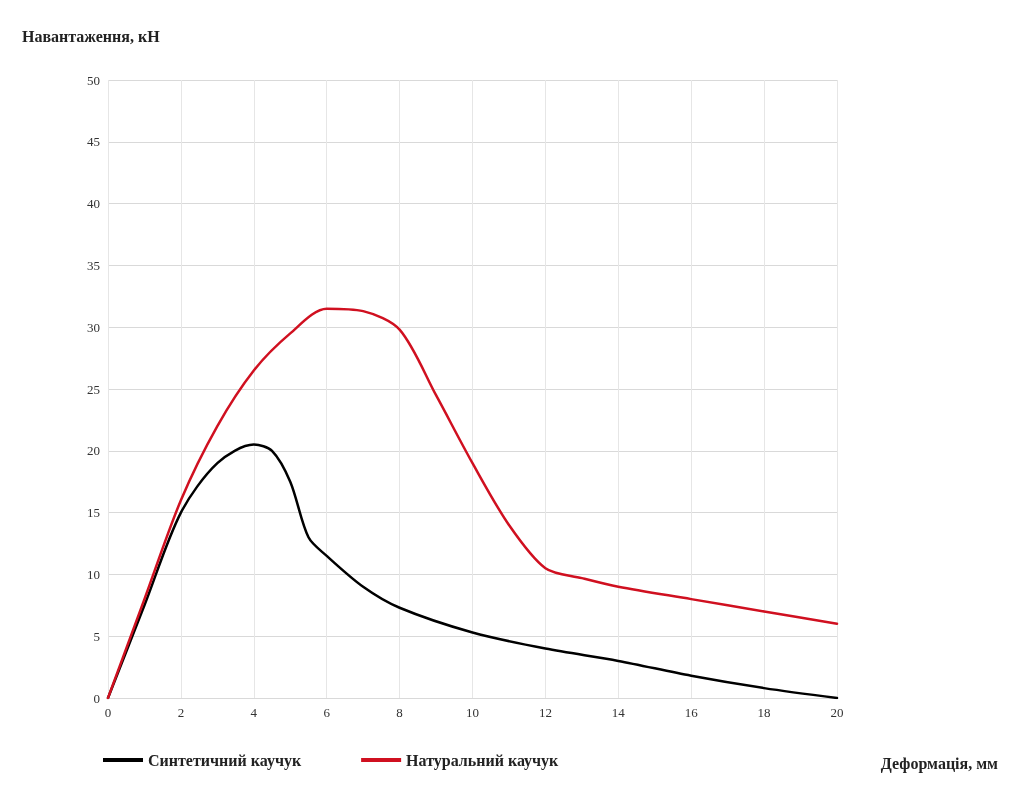 The image size is (1010, 789). Describe the element at coordinates (618, 712) in the screenshot. I see `x-tick-label: 14` at that location.